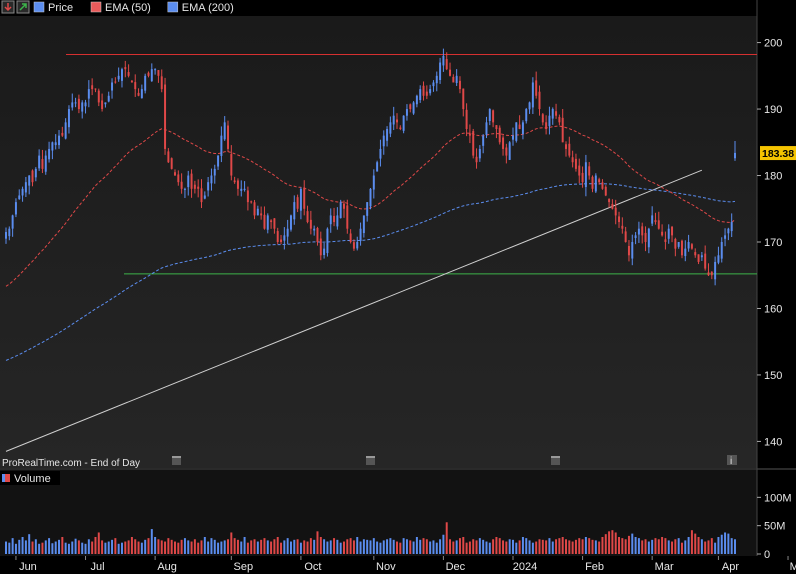  What do you see at coordinates (773, 442) in the screenshot?
I see `y-tick-label: 140` at bounding box center [773, 442].